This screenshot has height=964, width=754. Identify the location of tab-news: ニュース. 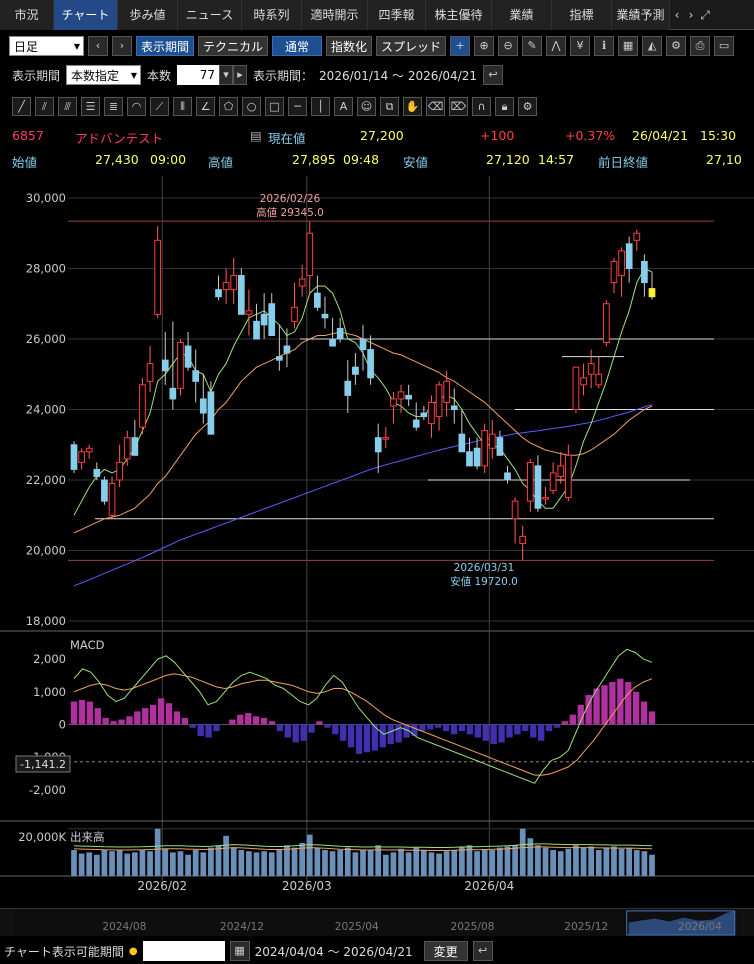
(210, 15).